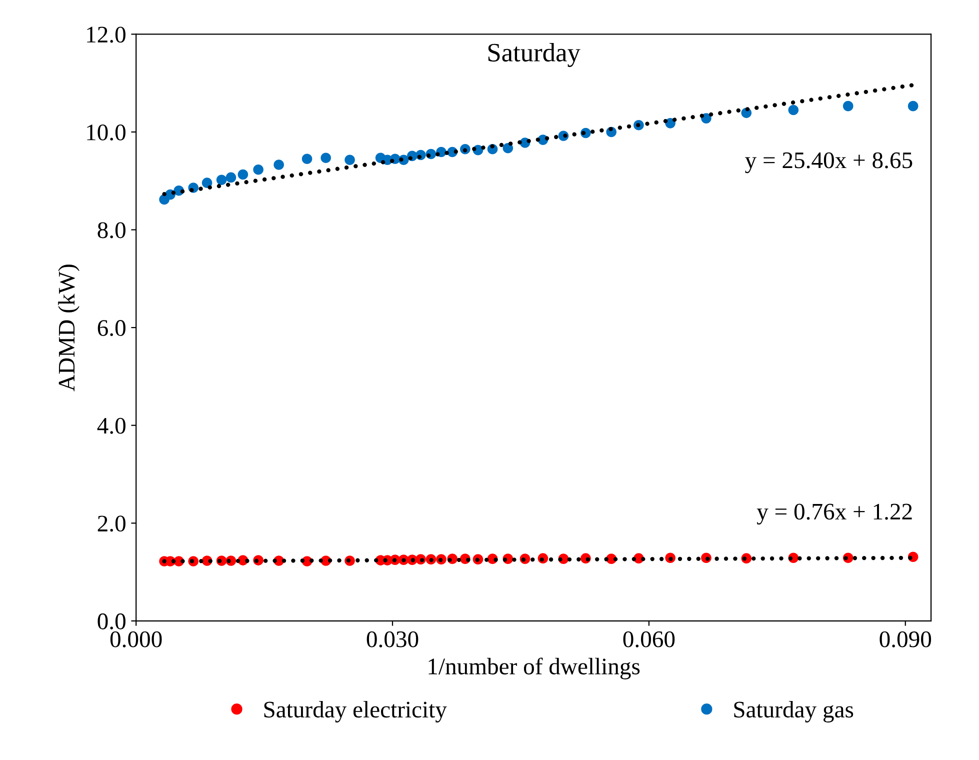 This screenshot has height=760, width=979. What do you see at coordinates (649, 639) in the screenshot?
I see `x-tick-label: 0.060` at bounding box center [649, 639].